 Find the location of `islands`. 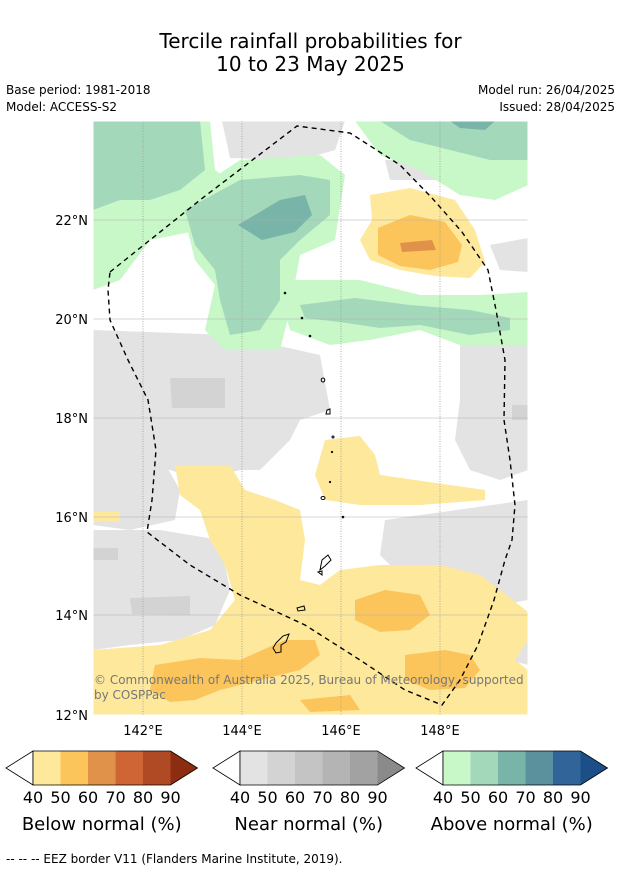

islands is located at coordinates (308, 472).